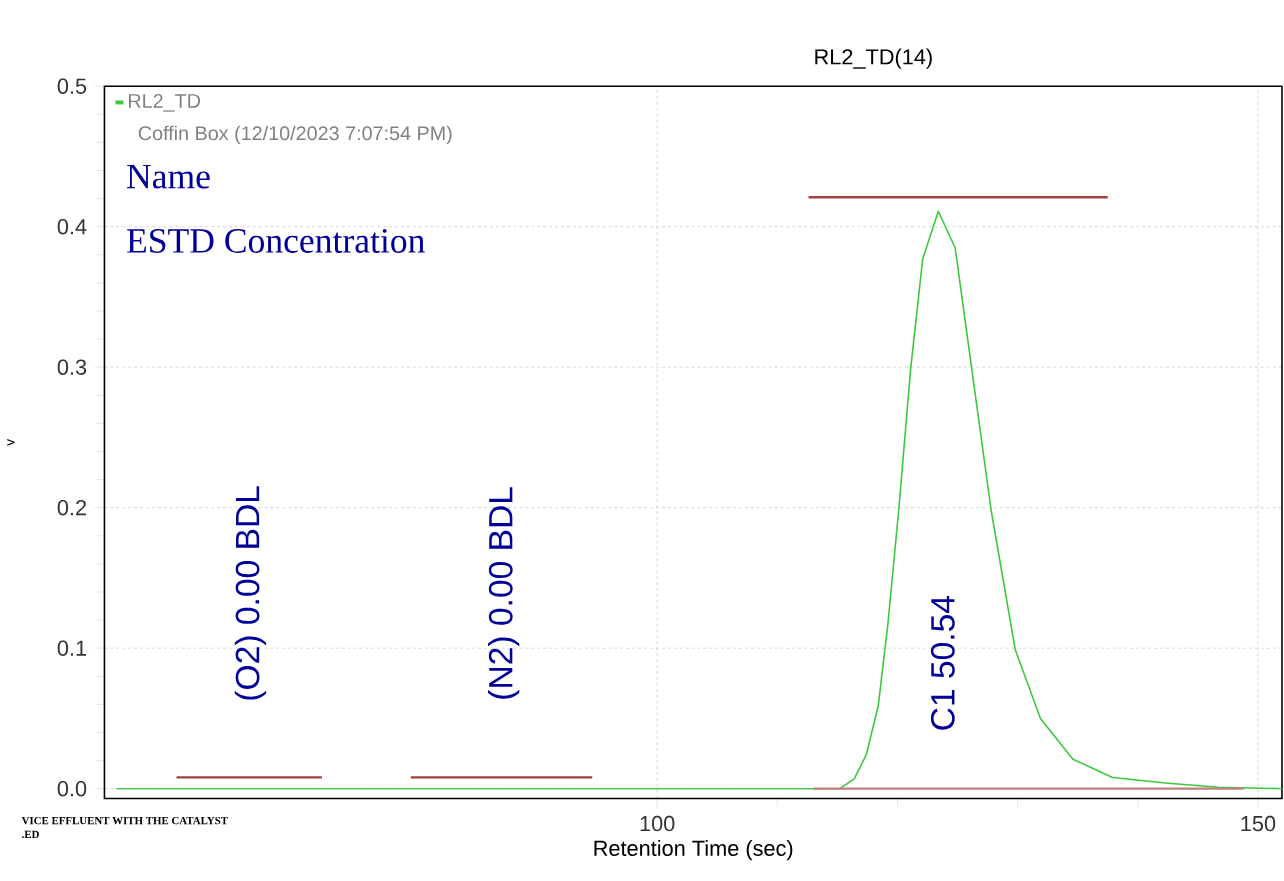  I want to click on y-tick-label: 0.0, so click(72, 789).